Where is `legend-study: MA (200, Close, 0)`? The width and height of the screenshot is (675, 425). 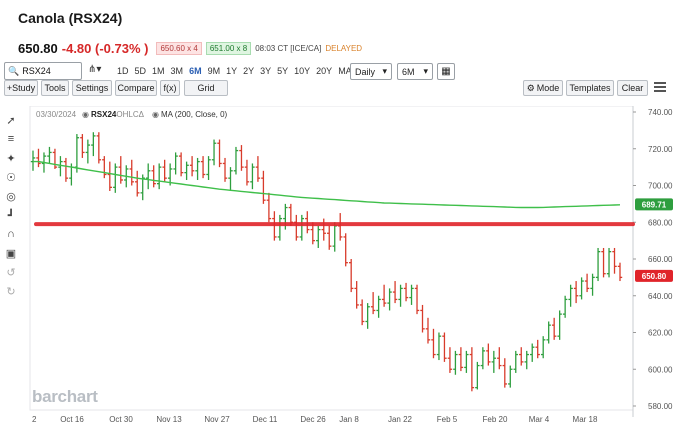
legend-study: MA (200, Close, 0) is located at coordinates (194, 114).